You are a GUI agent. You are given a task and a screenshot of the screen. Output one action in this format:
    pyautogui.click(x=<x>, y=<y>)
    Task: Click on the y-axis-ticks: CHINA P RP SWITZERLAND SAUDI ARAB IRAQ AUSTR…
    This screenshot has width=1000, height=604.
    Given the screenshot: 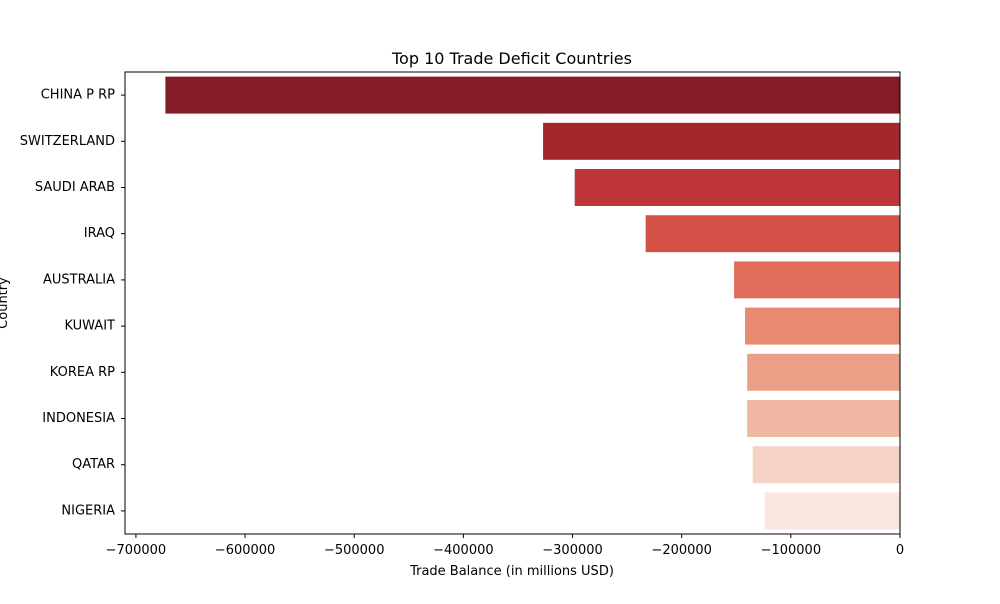 What is the action you would take?
    pyautogui.click(x=72, y=303)
    